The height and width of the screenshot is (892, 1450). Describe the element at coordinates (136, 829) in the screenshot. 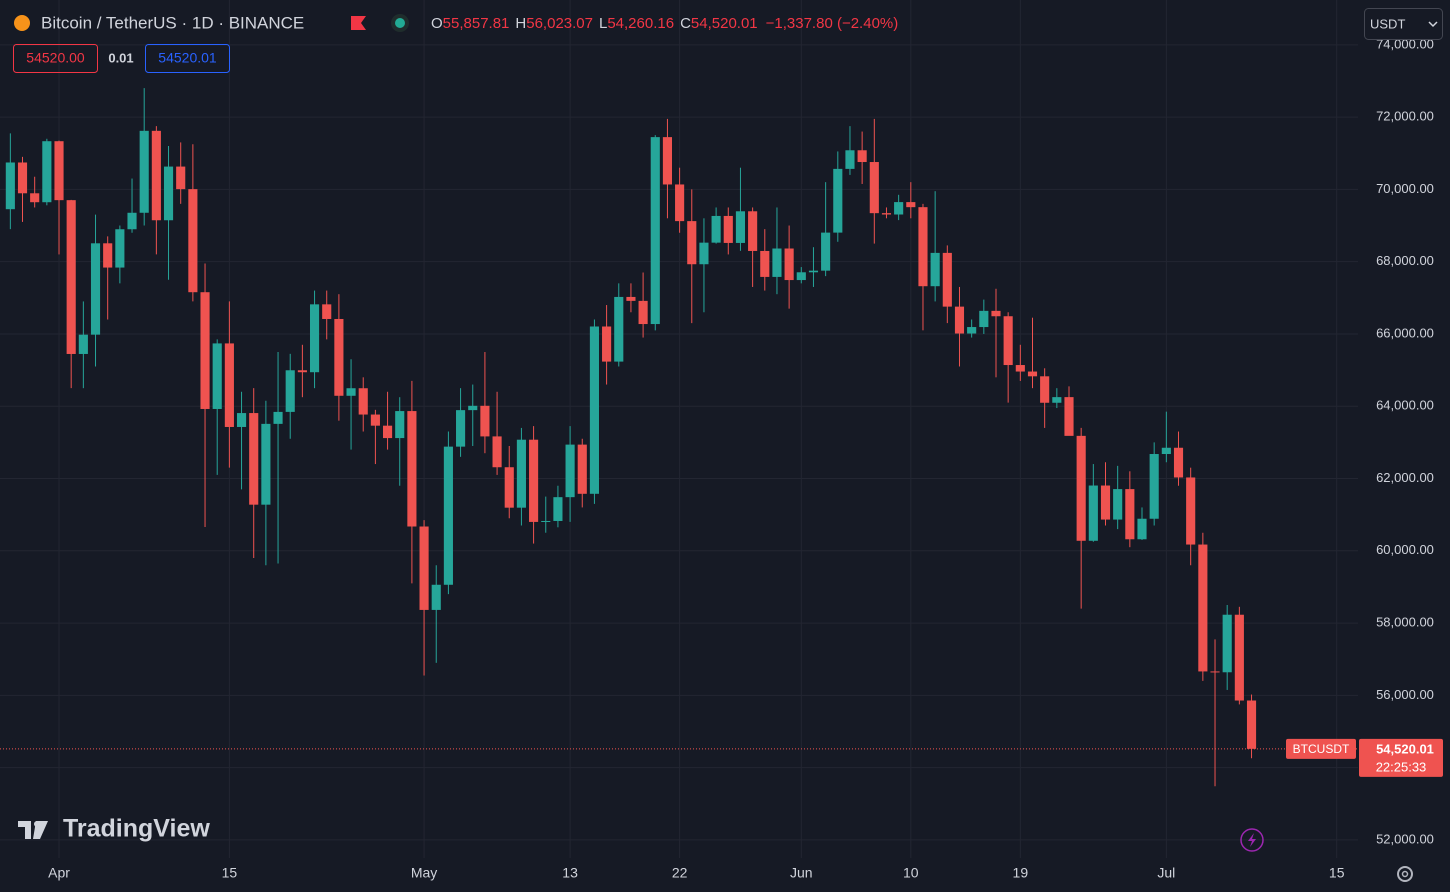

I see `logo-text: TradingView` at that location.